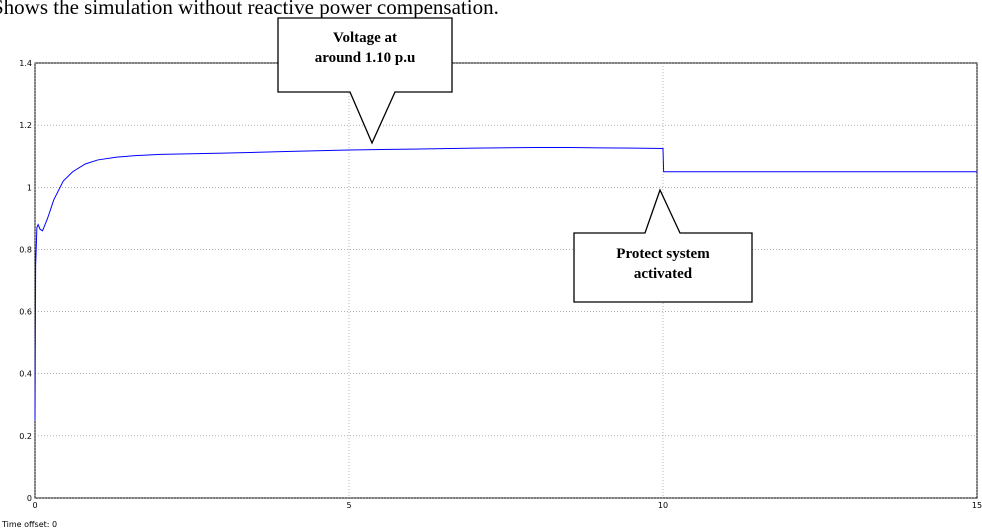  Describe the element at coordinates (25, 63) in the screenshot. I see `y-tick-label: 1.4` at that location.